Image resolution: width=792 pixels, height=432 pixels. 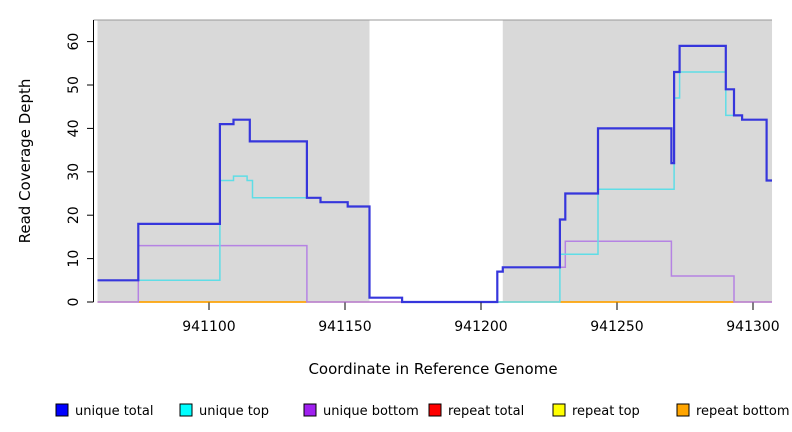 What do you see at coordinates (436, 161) in the screenshot?
I see `masked-region` at bounding box center [436, 161].